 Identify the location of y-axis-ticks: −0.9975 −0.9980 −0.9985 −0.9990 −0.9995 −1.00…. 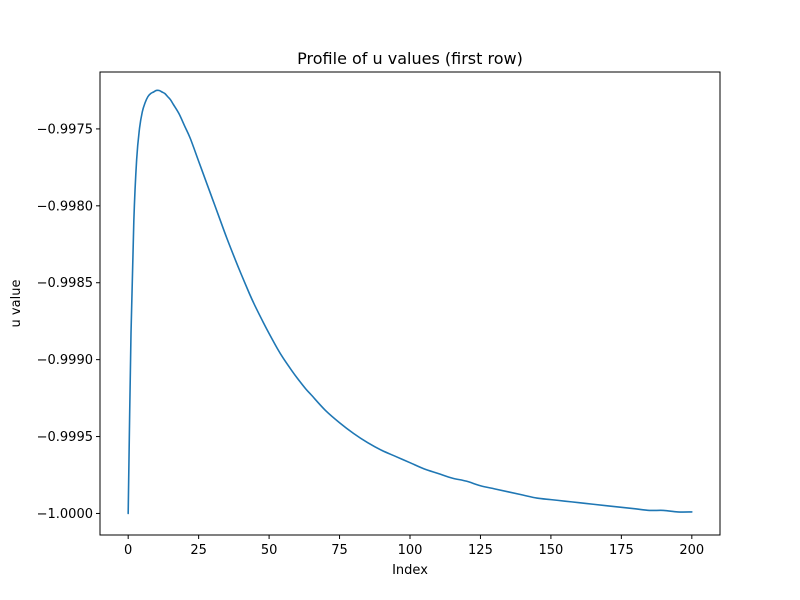
(68, 322).